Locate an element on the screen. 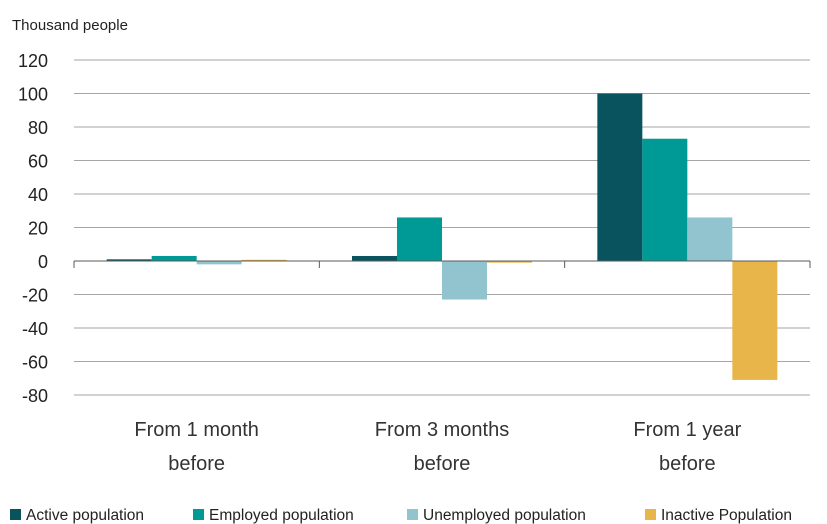 This screenshot has width=827, height=524. y-tick-label: -80 is located at coordinates (35, 396).